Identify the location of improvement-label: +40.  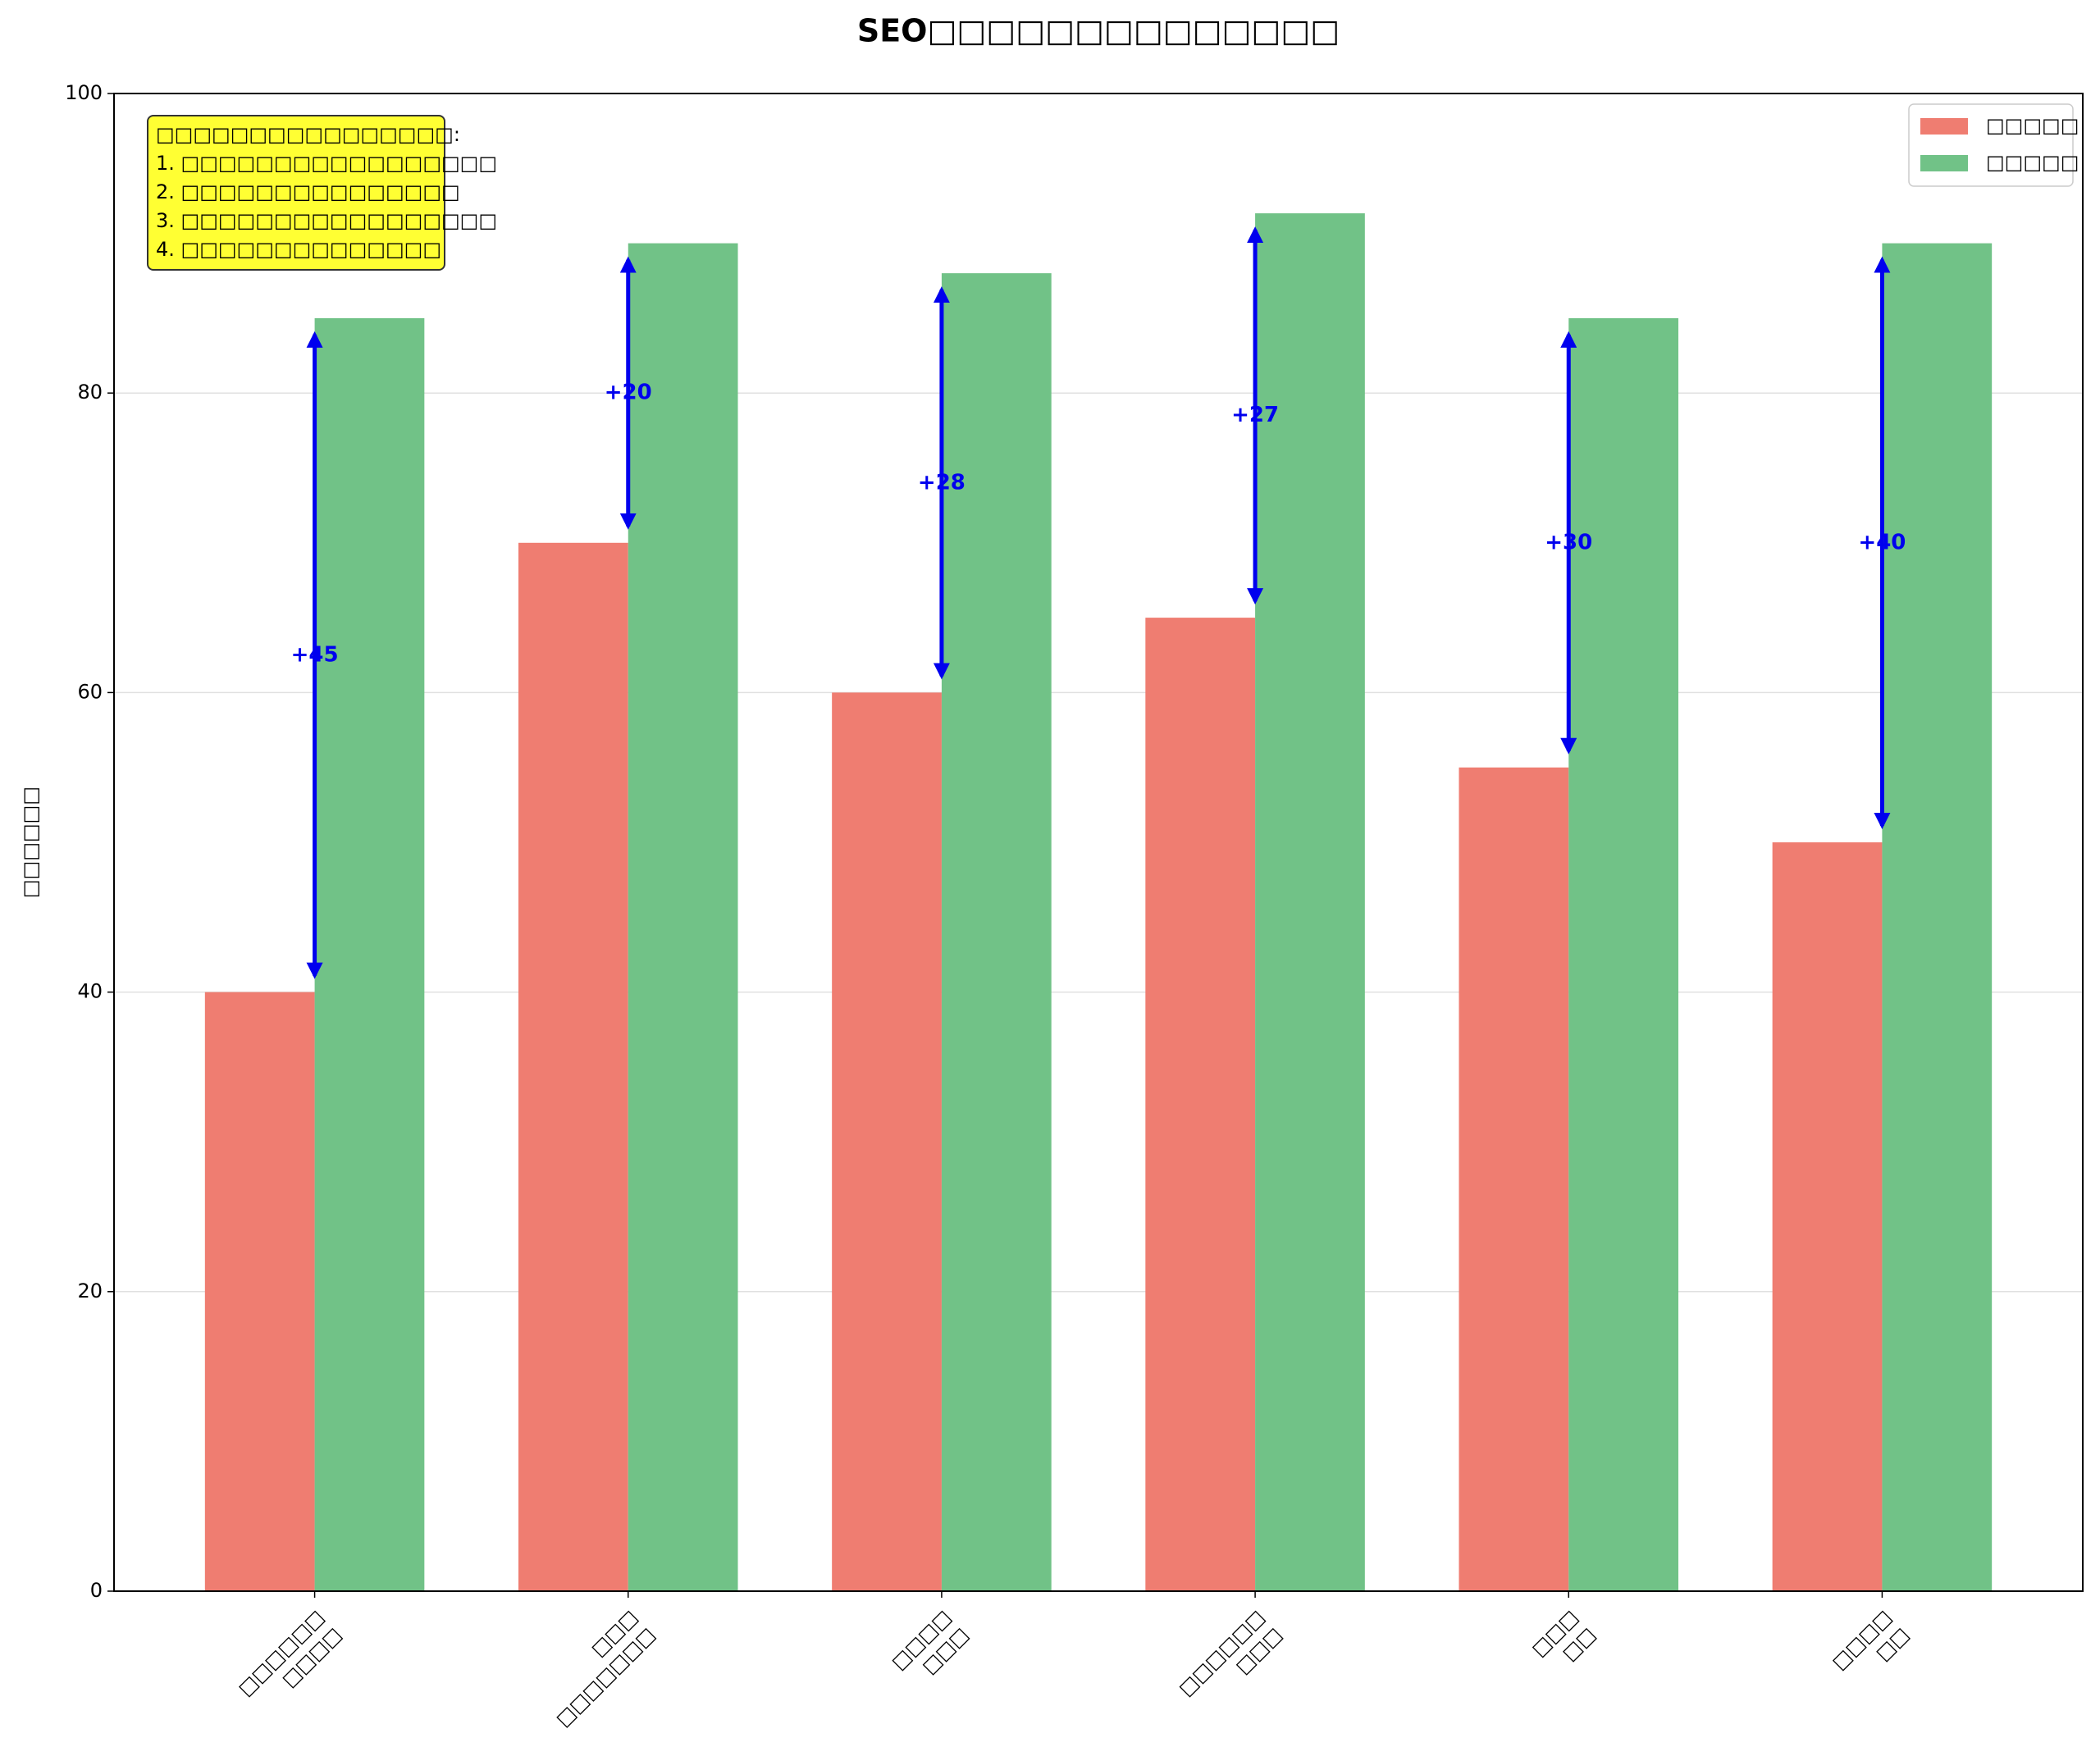
(1882, 542).